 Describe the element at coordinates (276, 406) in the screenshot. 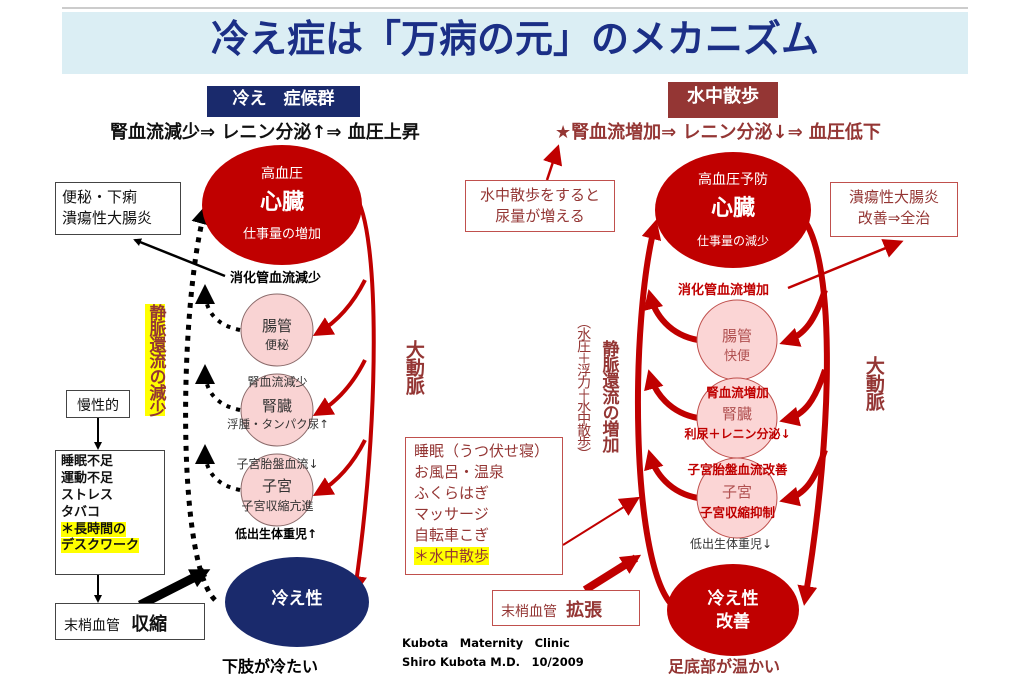

I see `left-kidney-label: 腎臓` at that location.